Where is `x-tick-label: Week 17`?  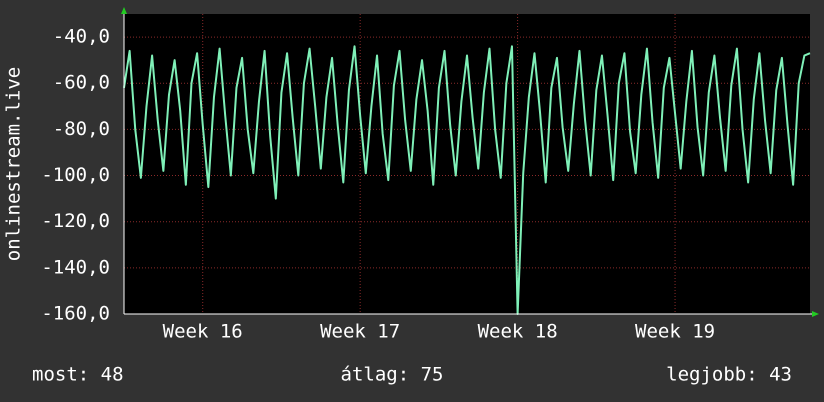
x-tick-label: Week 17 is located at coordinates (360, 332).